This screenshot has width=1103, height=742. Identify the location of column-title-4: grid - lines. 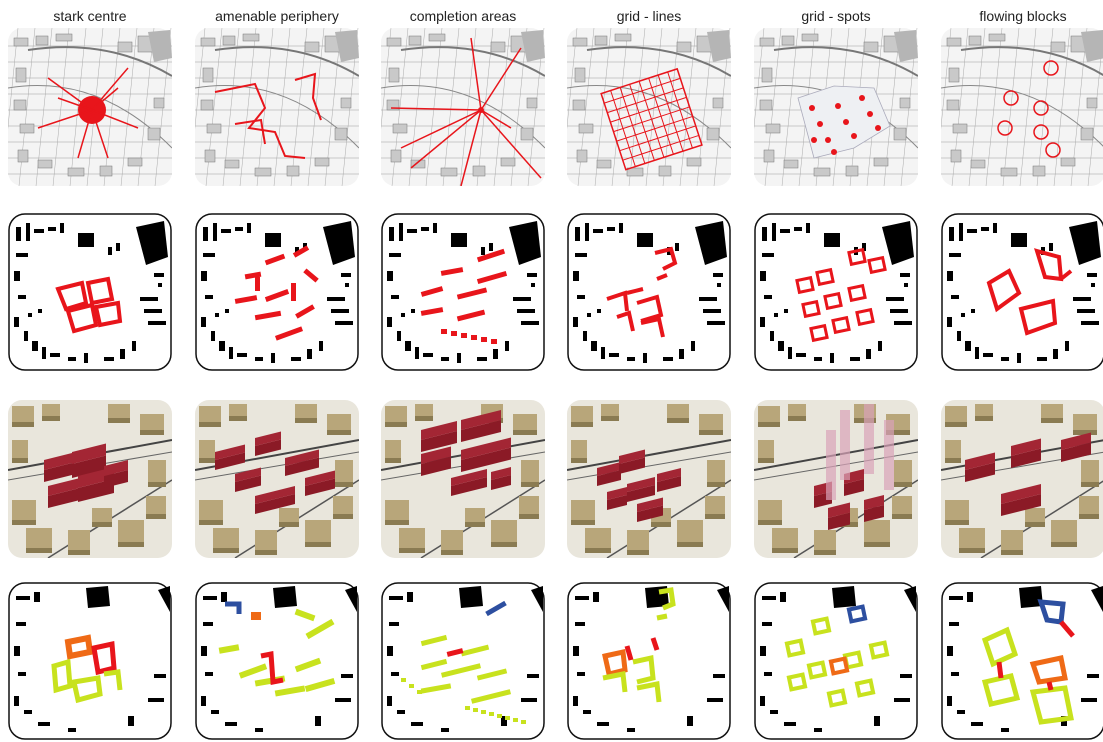
(649, 16).